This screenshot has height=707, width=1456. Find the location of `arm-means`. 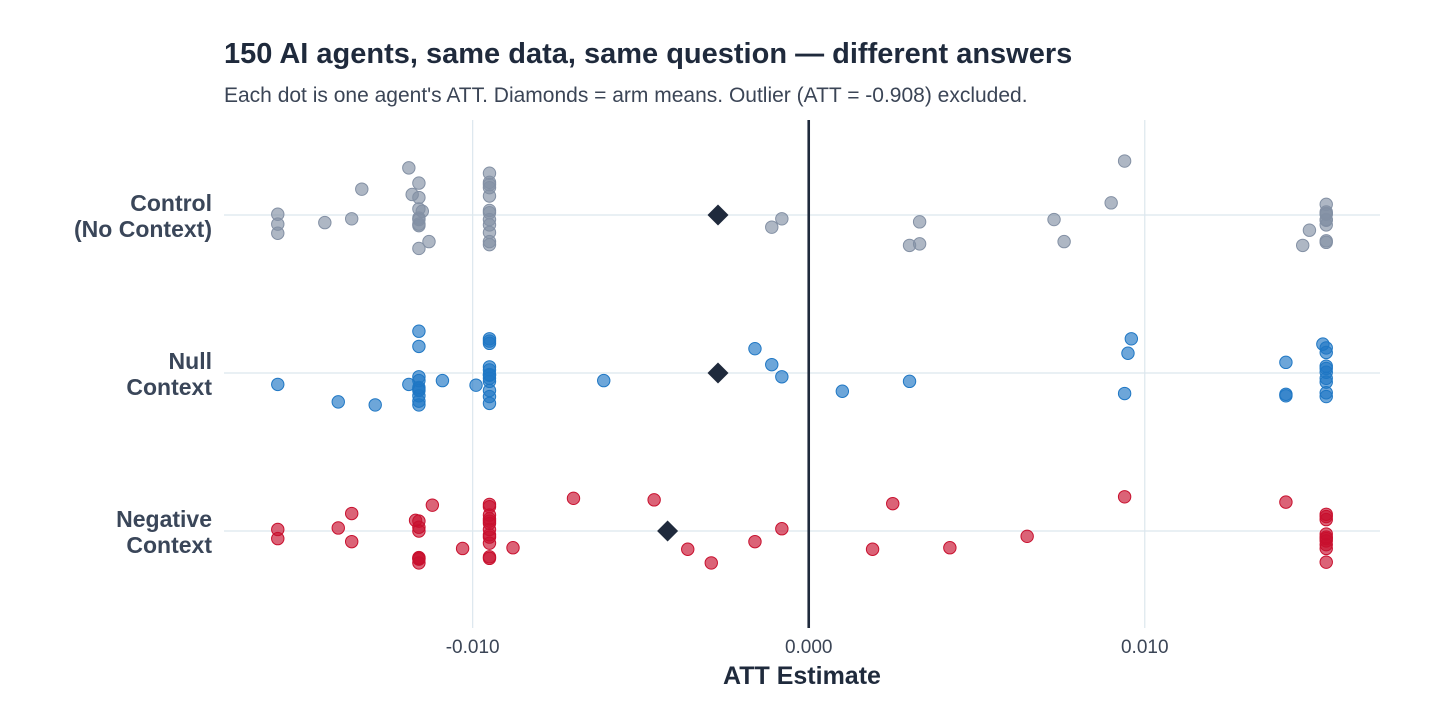

arm-means is located at coordinates (693, 373).